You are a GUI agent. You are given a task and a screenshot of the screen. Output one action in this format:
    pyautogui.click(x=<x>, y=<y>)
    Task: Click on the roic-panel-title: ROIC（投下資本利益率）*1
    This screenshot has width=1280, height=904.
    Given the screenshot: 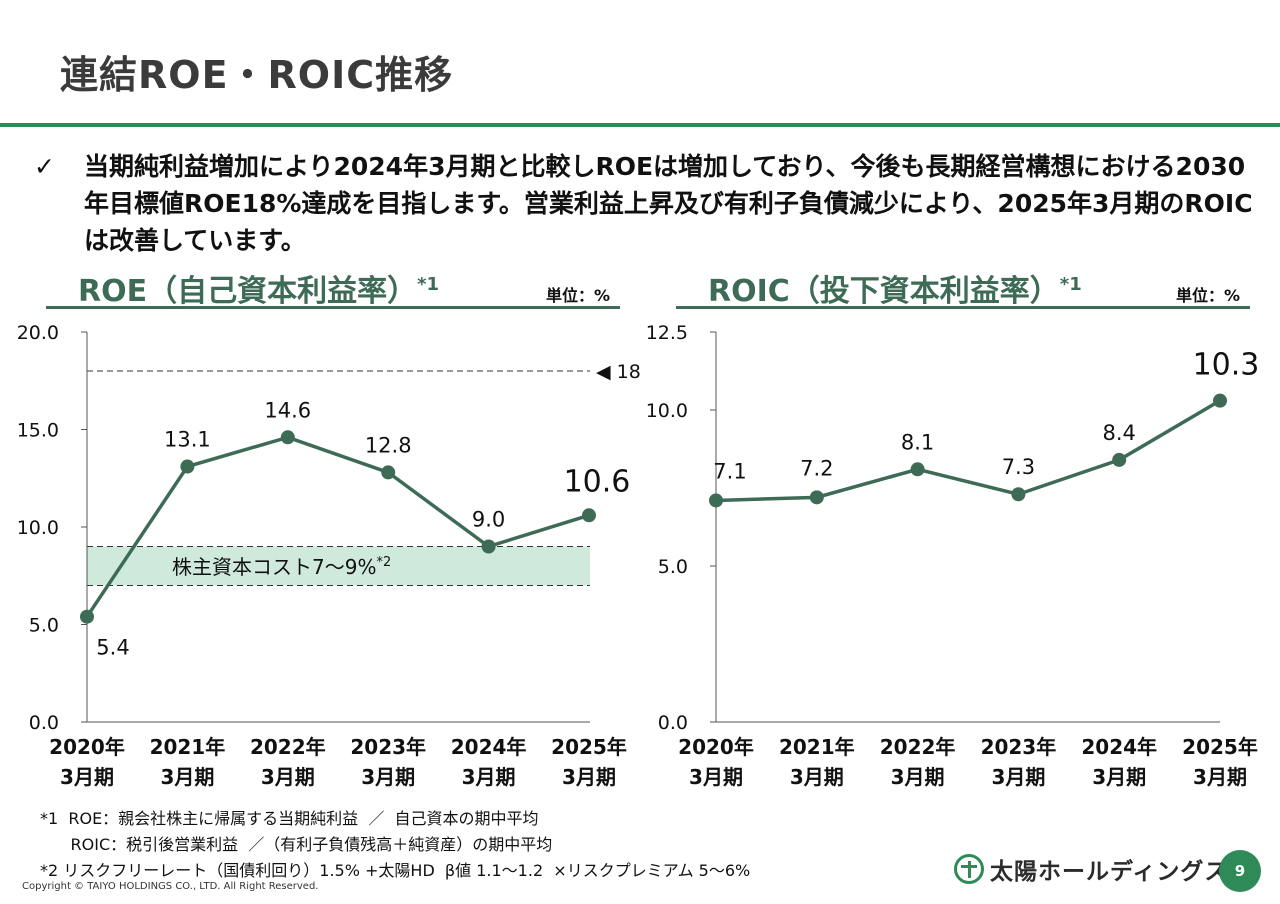 What is the action you would take?
    pyautogui.click(x=895, y=288)
    